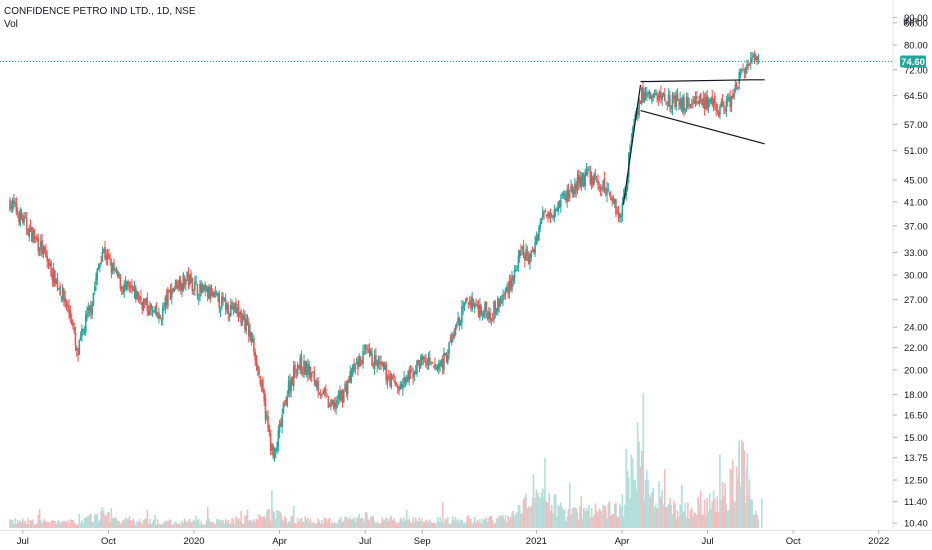 This screenshot has width=932, height=550. What do you see at coordinates (632, 144) in the screenshot?
I see `trend-line-flag-pole` at bounding box center [632, 144].